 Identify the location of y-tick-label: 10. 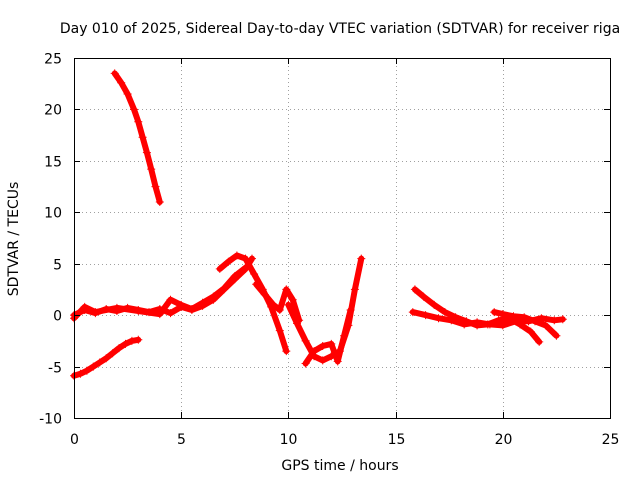
(53, 214).